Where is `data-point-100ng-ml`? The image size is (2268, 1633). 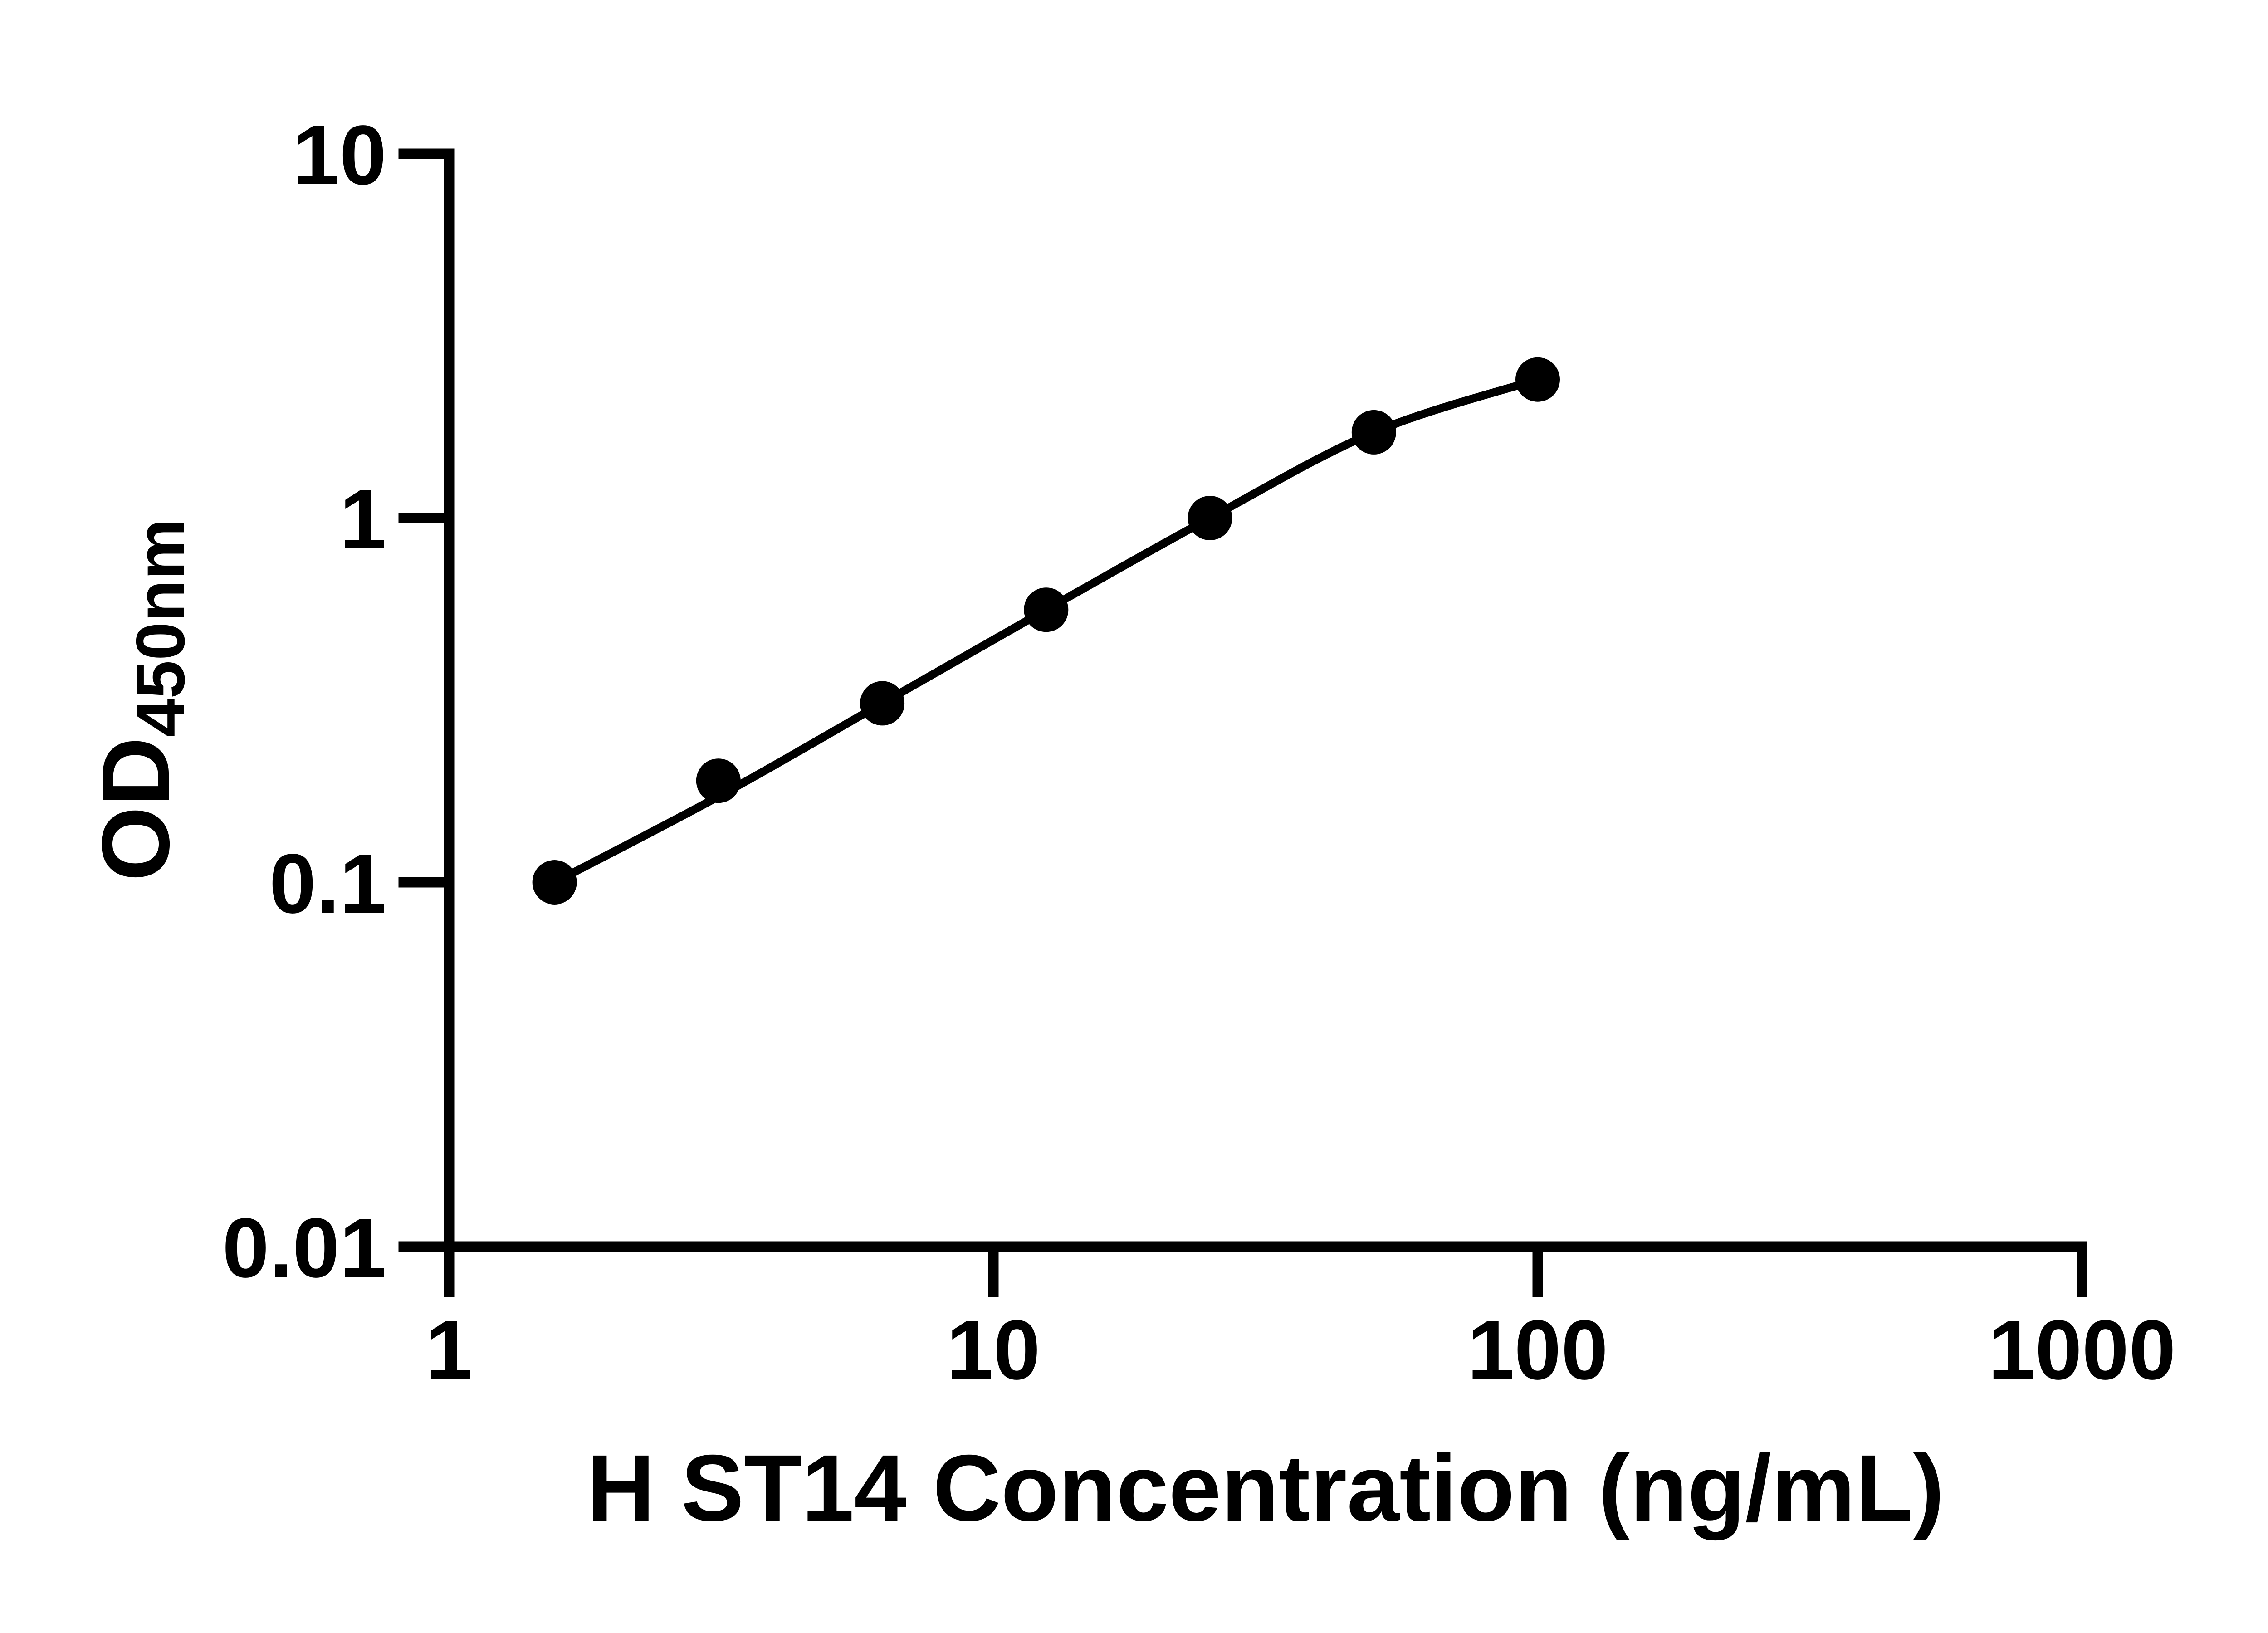
data-point-100ng-ml is located at coordinates (1537, 379).